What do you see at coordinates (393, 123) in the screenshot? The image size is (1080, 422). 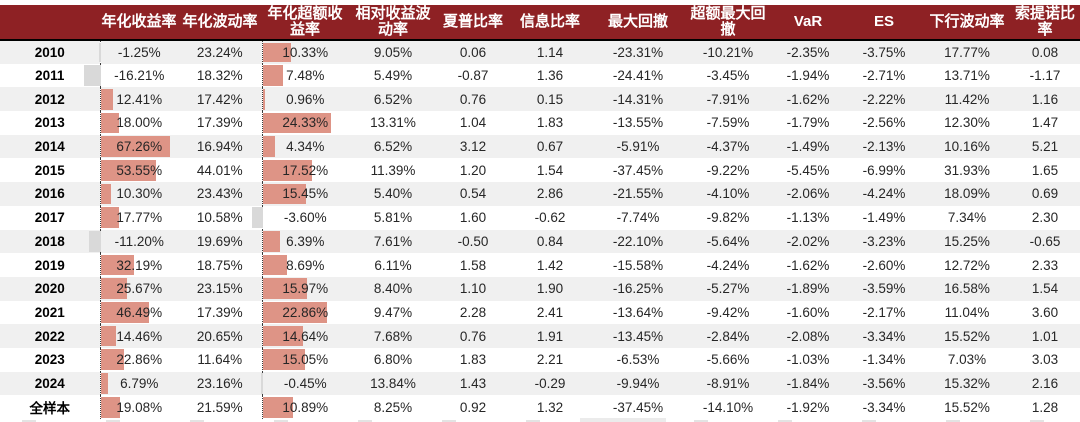 I see `table-cell: 13.31%` at bounding box center [393, 123].